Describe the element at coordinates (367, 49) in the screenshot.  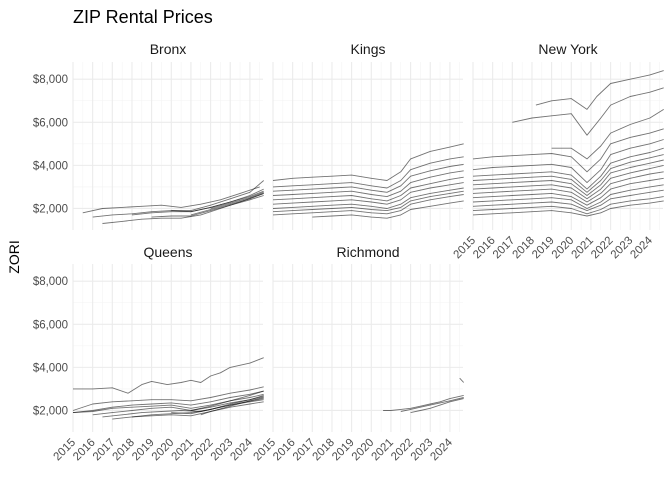
I see `facet-strip-label: Kings` at that location.